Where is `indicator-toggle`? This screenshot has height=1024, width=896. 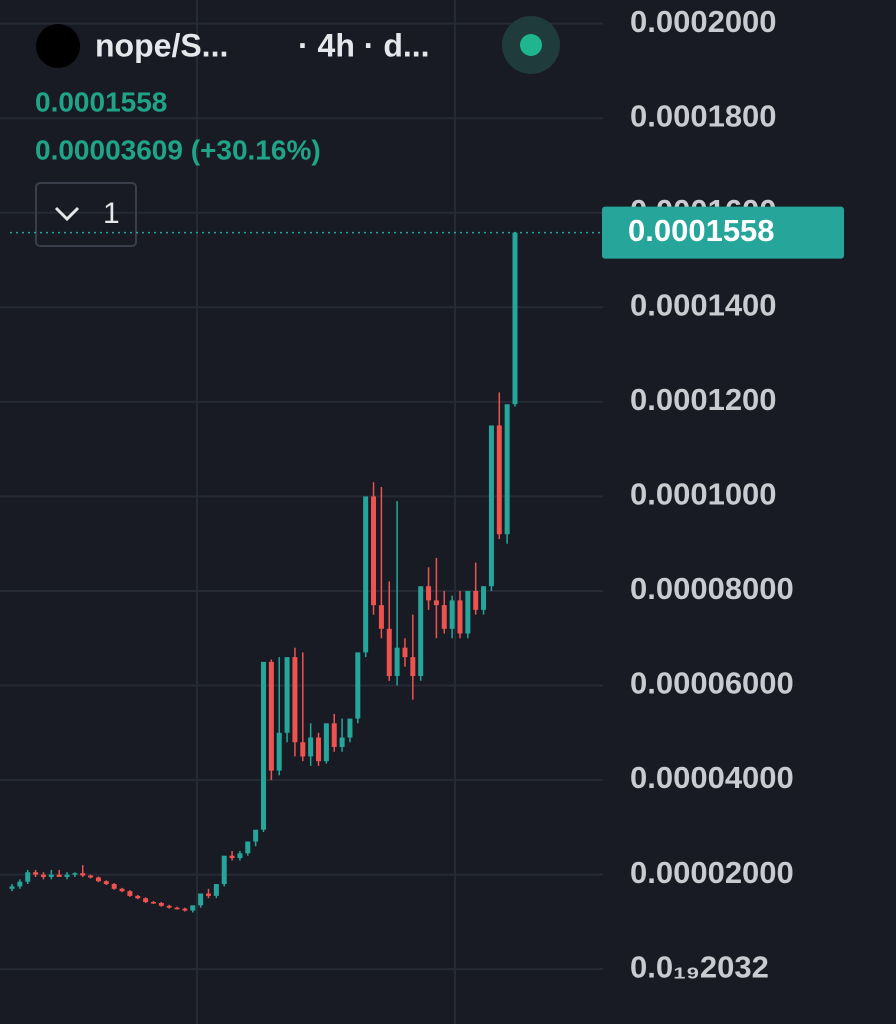
indicator-toggle is located at coordinates (86, 214).